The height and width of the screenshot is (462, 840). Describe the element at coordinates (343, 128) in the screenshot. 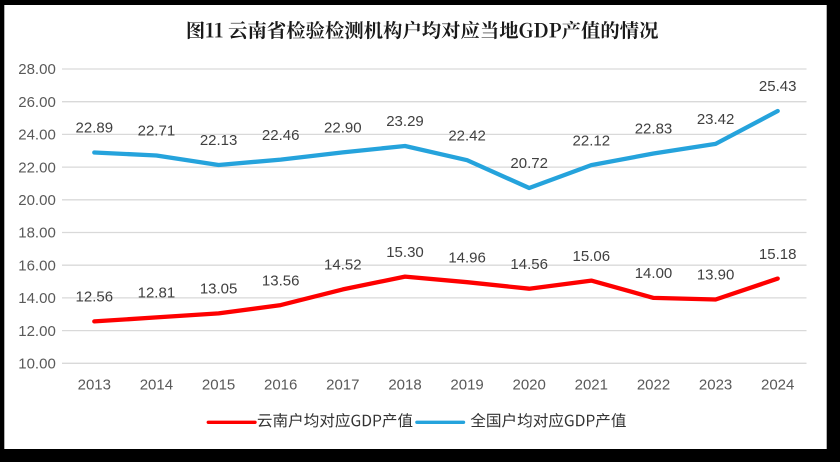

I see `svg-text: 22.90` at that location.